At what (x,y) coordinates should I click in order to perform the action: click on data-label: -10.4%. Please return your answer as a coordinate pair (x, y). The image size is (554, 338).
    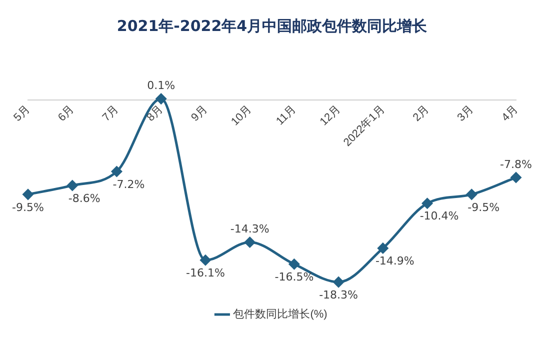
    Looking at the image, I should click on (439, 216).